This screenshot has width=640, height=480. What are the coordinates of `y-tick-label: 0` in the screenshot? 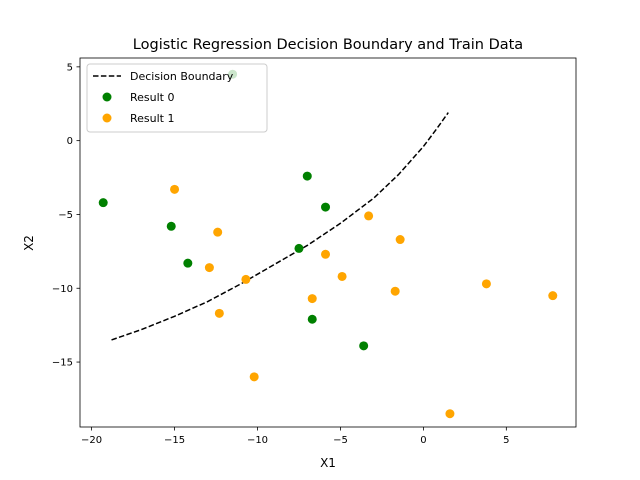 It's located at (70, 141).